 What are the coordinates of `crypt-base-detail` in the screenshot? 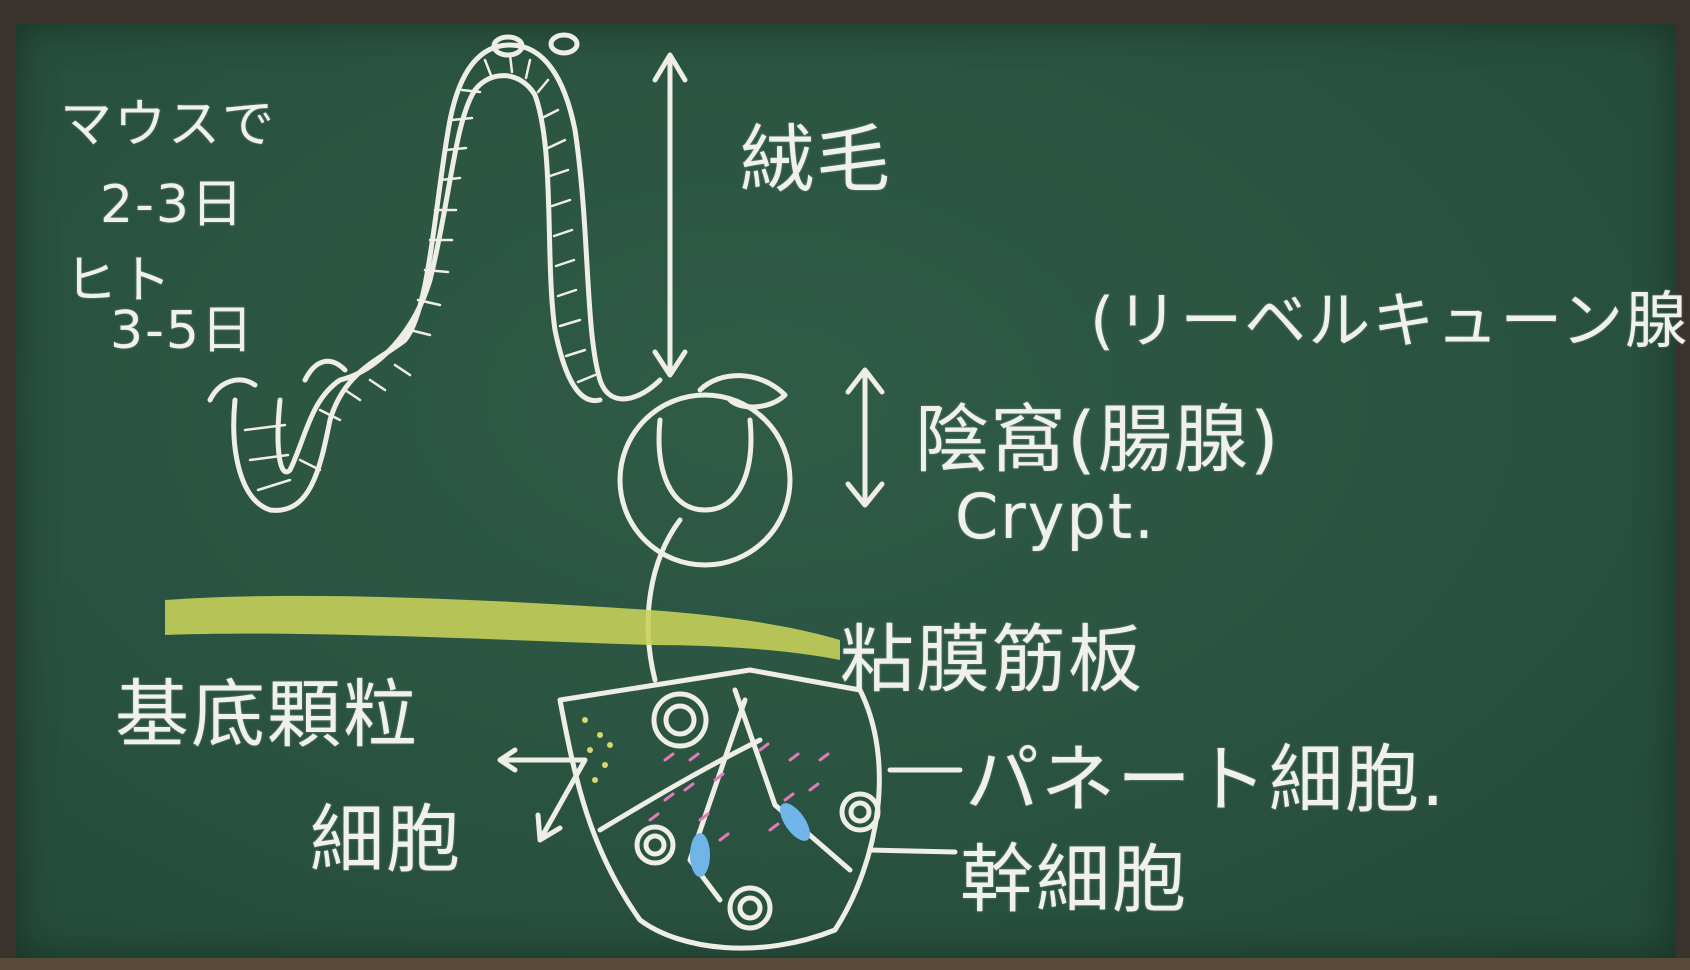 It's located at (719, 809).